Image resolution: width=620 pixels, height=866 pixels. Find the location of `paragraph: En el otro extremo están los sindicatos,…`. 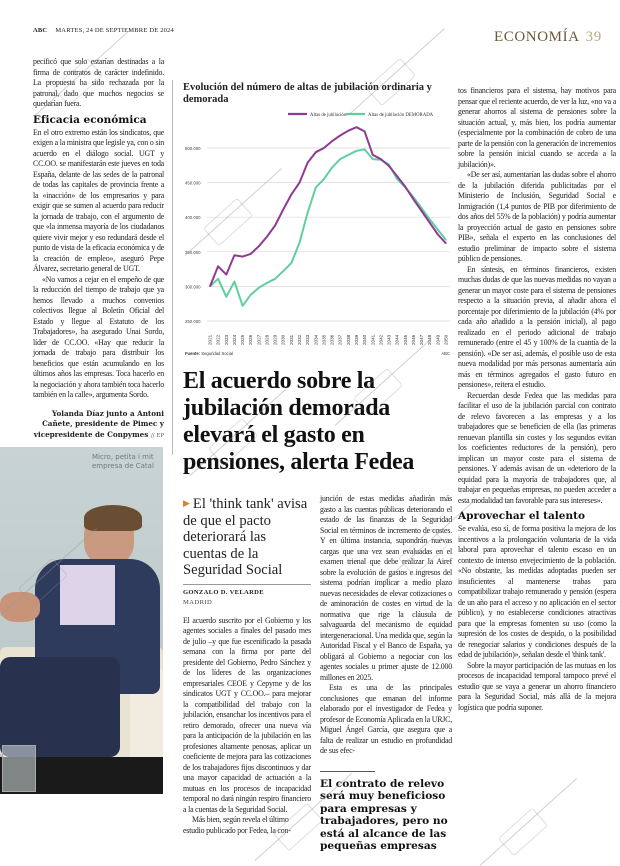

paragraph: En el otro extremo están los sindicatos,… is located at coordinates (98, 200).